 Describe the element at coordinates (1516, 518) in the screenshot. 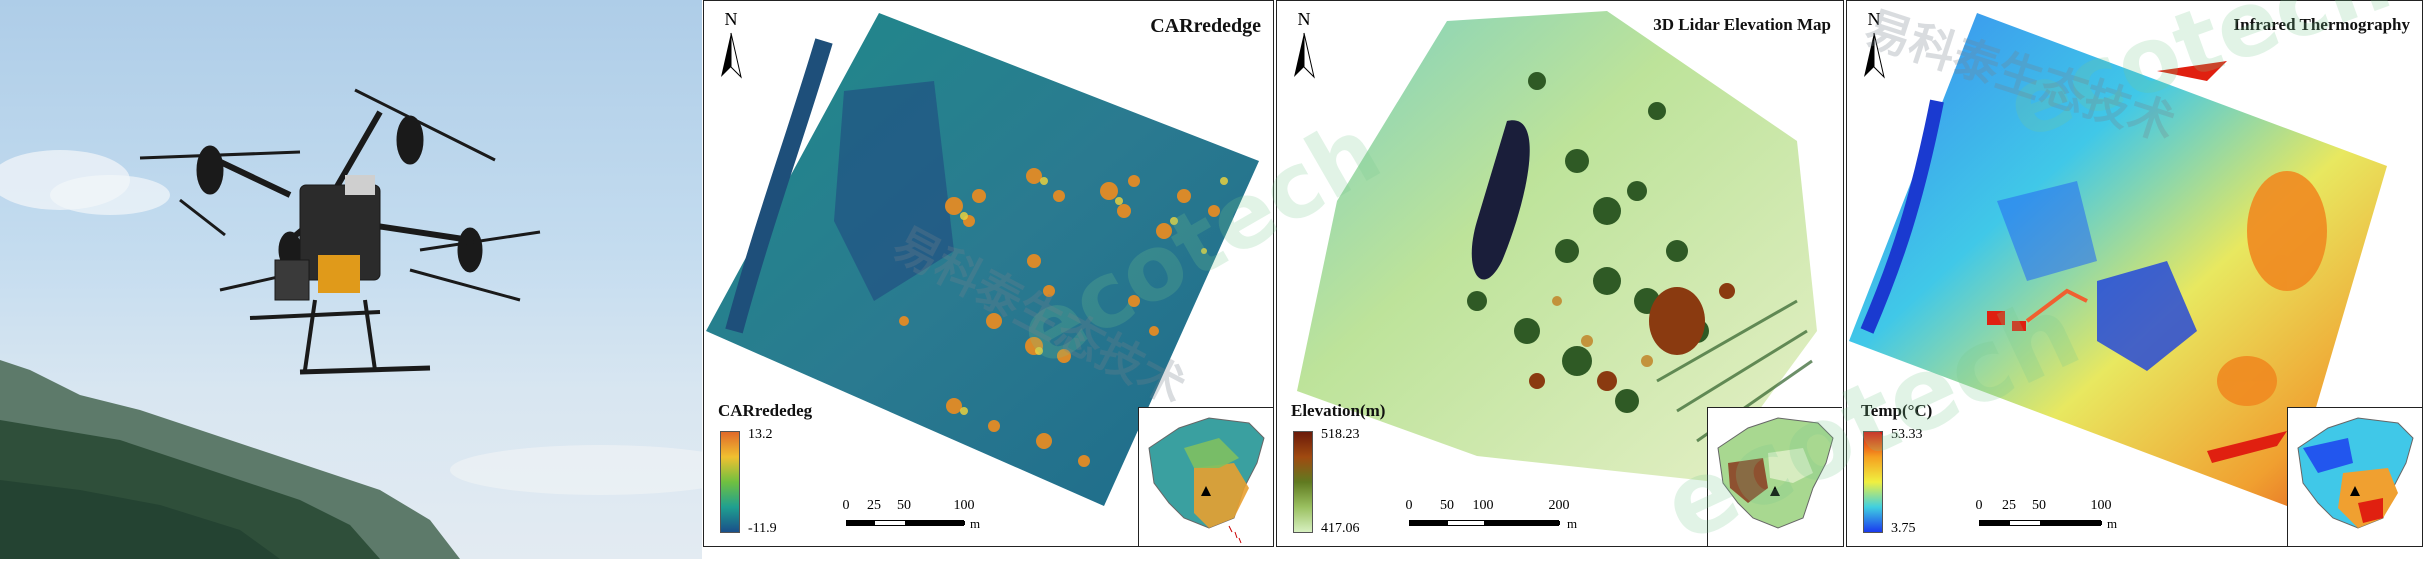

I see `scale-bar: 0 50 100 200 m` at that location.